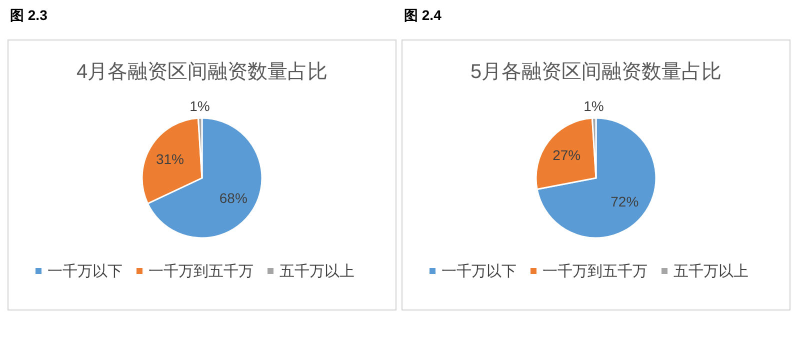 This screenshot has width=800, height=352. Describe the element at coordinates (624, 202) in the screenshot. I see `data-label: 72%` at that location.